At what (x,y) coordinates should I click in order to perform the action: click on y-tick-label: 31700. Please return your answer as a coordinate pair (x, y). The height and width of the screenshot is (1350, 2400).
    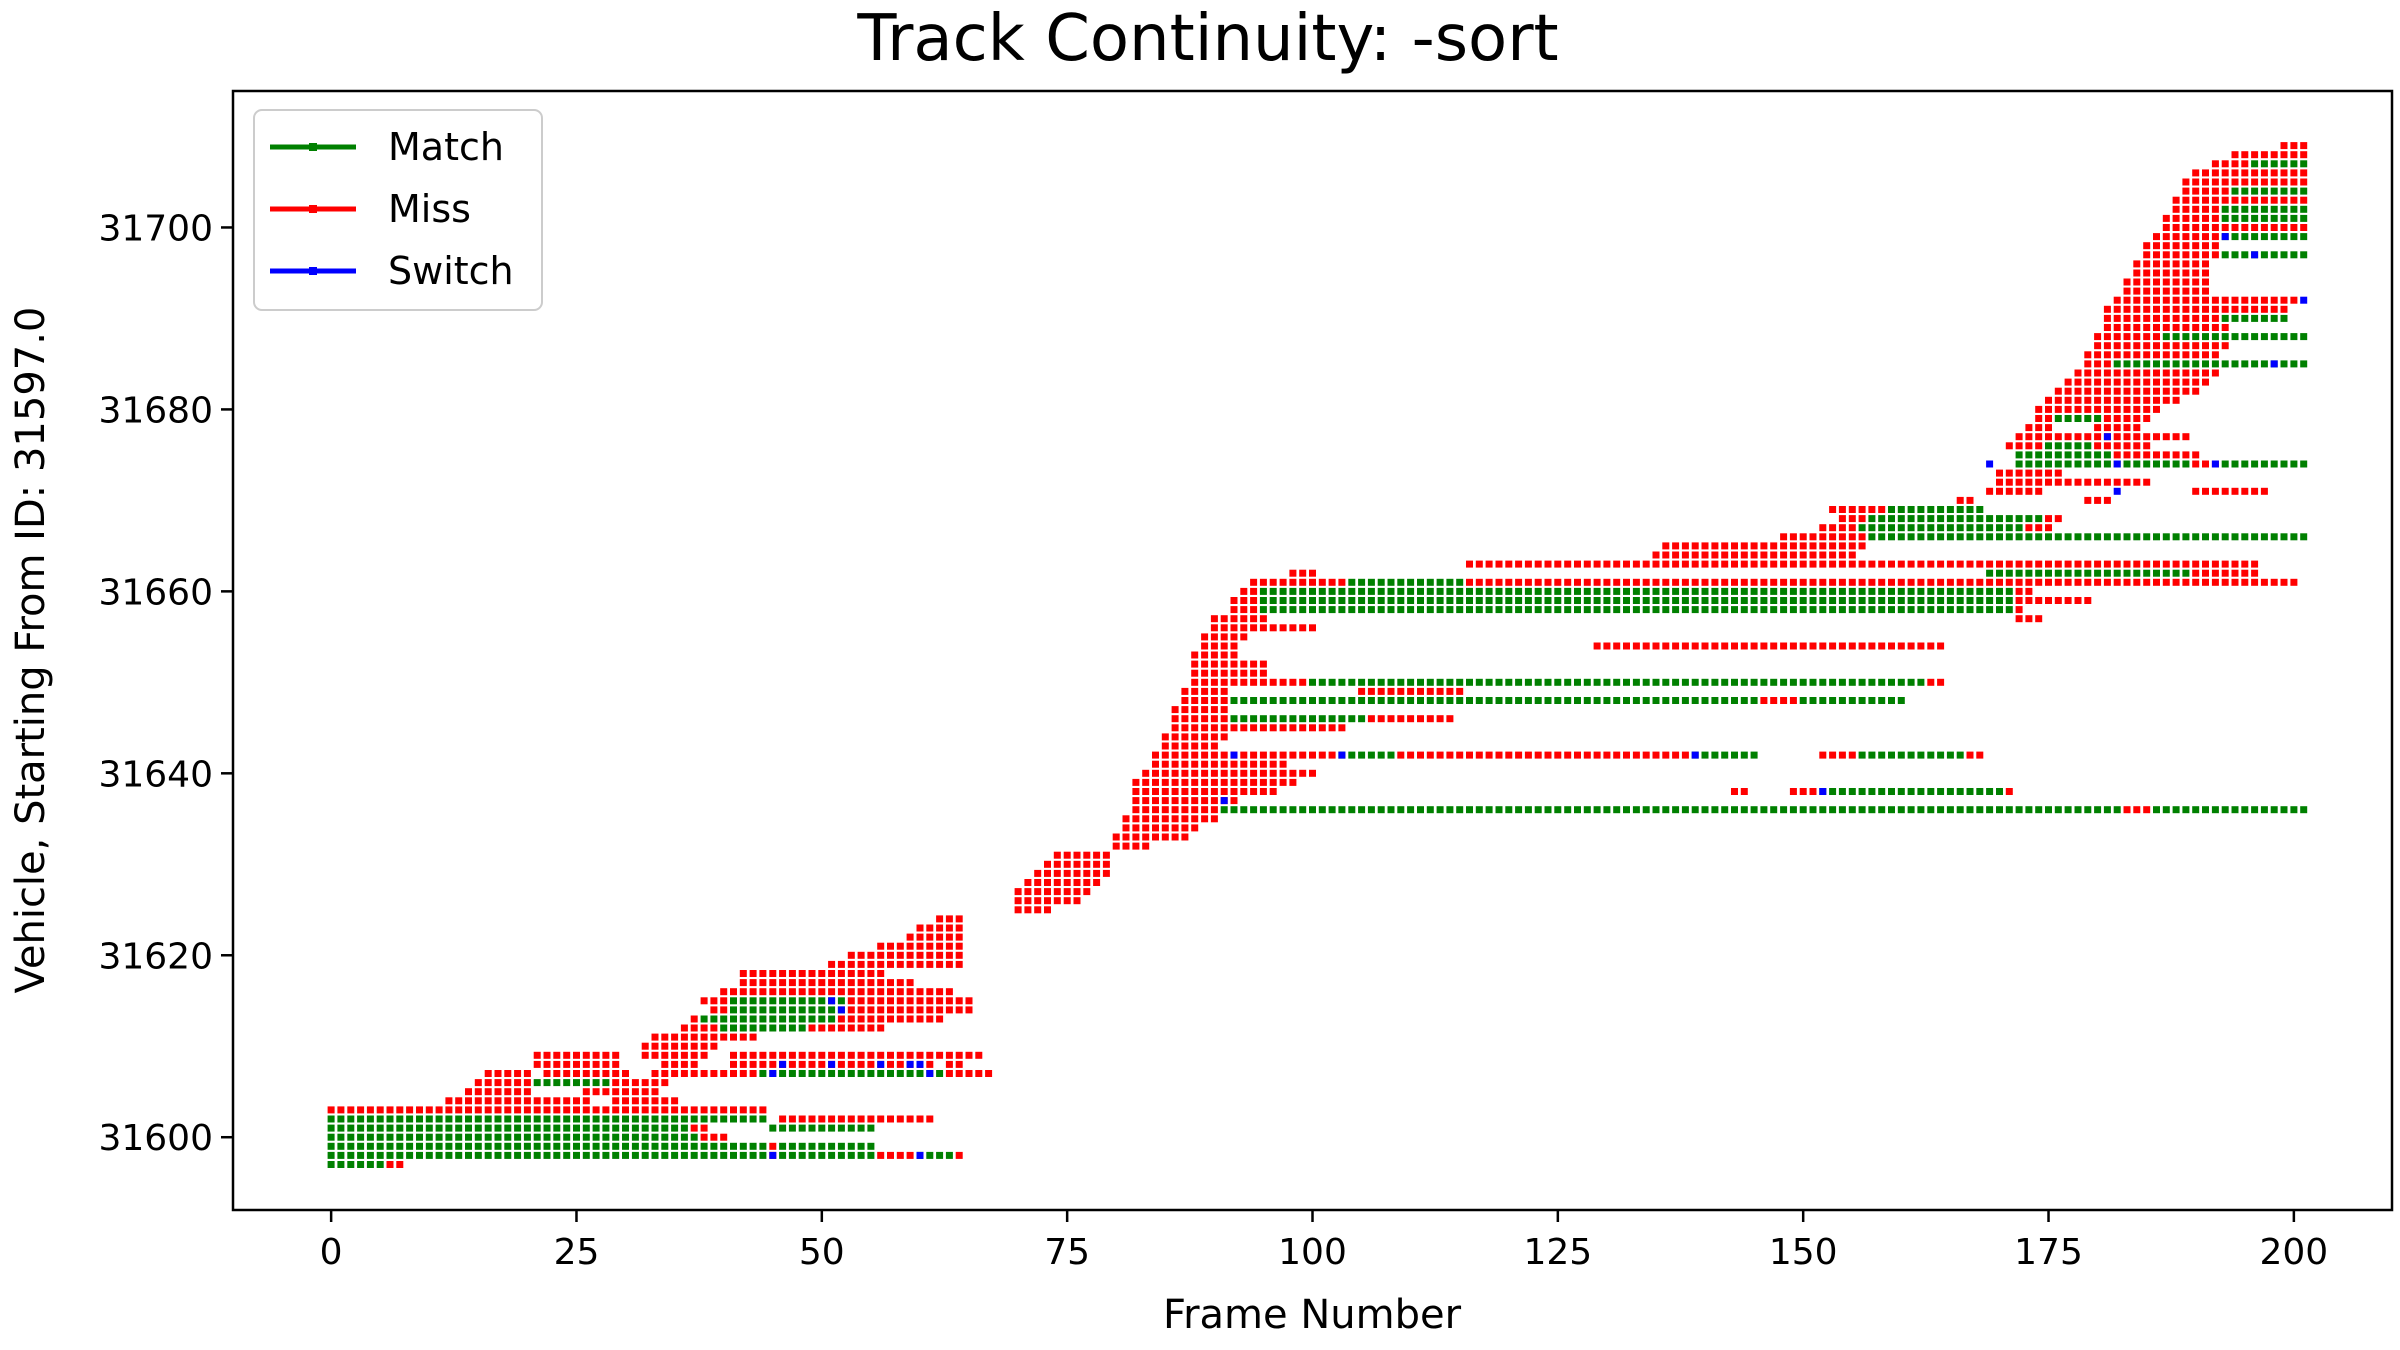
    Looking at the image, I should click on (155, 228).